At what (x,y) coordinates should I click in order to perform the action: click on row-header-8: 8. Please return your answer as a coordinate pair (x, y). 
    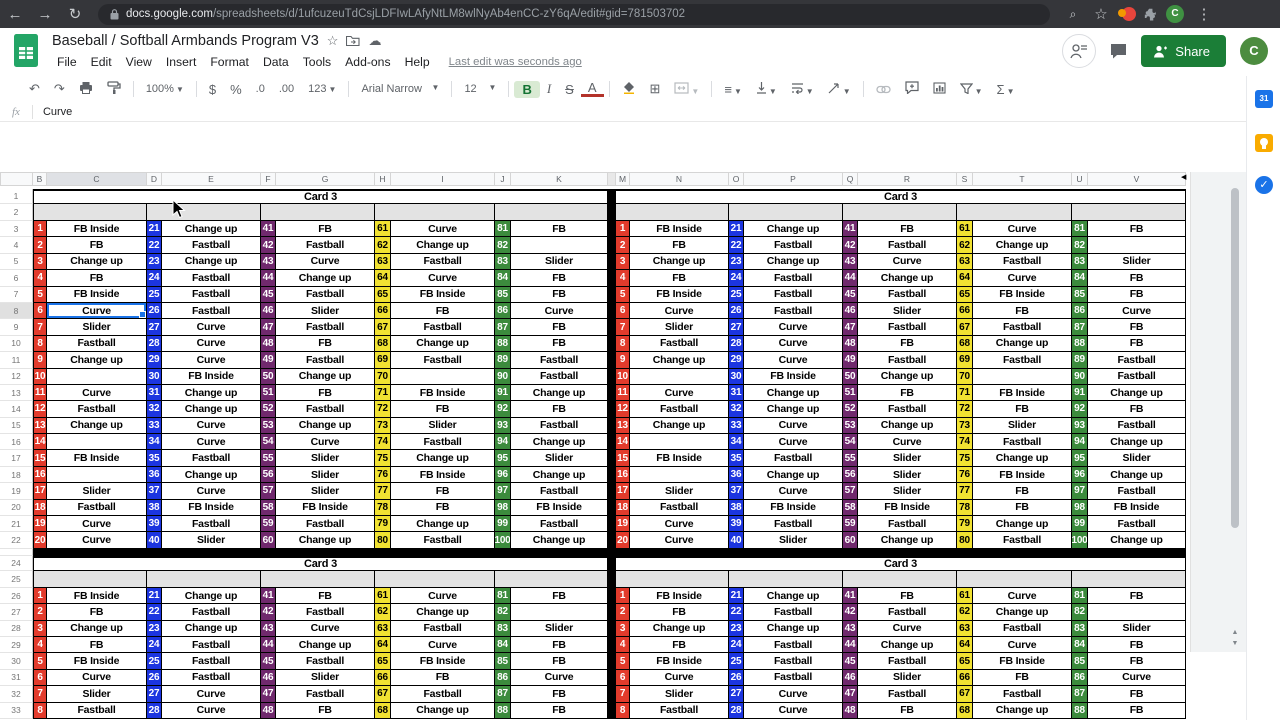
    Looking at the image, I should click on (16, 311).